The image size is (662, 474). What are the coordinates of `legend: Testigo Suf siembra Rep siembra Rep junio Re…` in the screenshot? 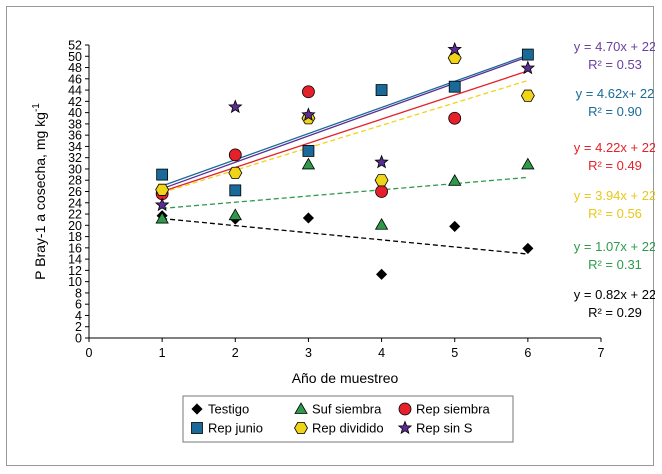 It's located at (348, 419).